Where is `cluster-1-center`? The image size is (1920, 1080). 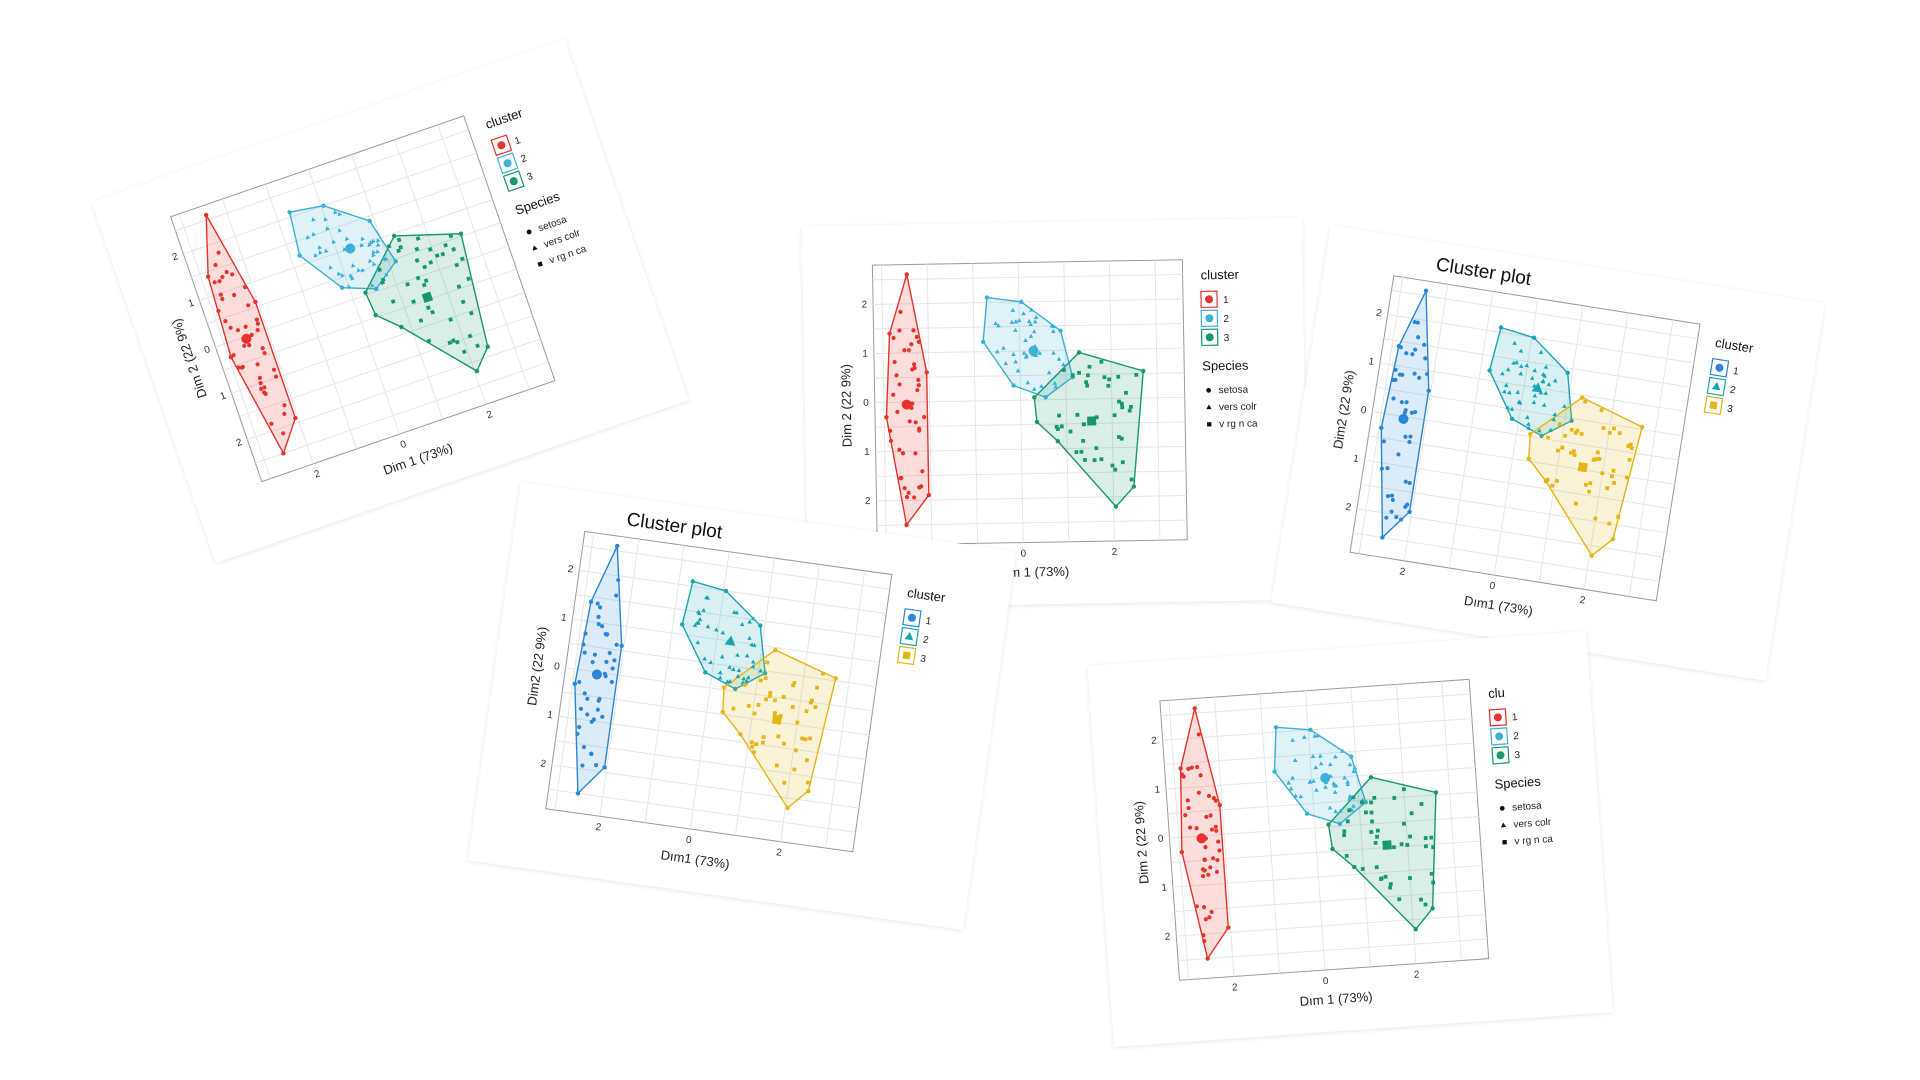 cluster-1-center is located at coordinates (596, 674).